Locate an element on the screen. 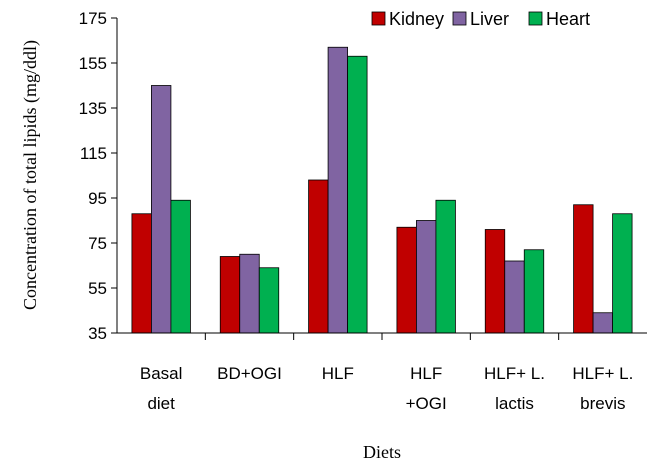 Image resolution: width=648 pixels, height=466 pixels. legend-swatch-heart is located at coordinates (535, 18).